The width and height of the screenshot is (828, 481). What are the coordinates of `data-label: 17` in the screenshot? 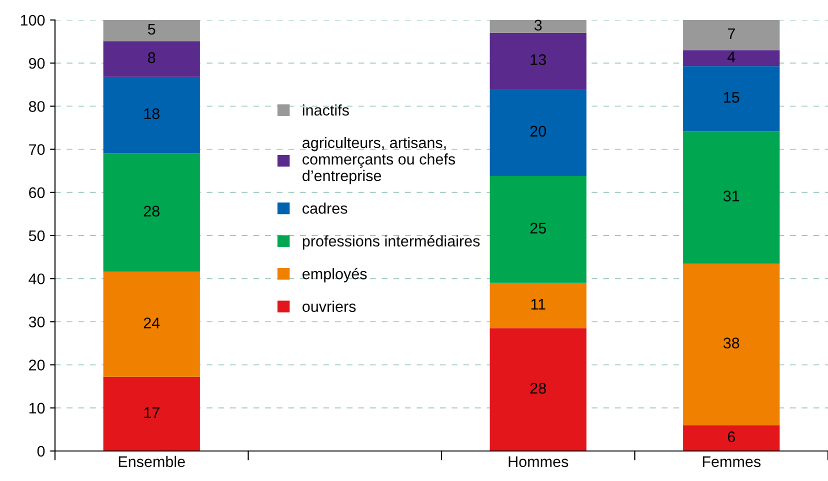 It's located at (152, 412).